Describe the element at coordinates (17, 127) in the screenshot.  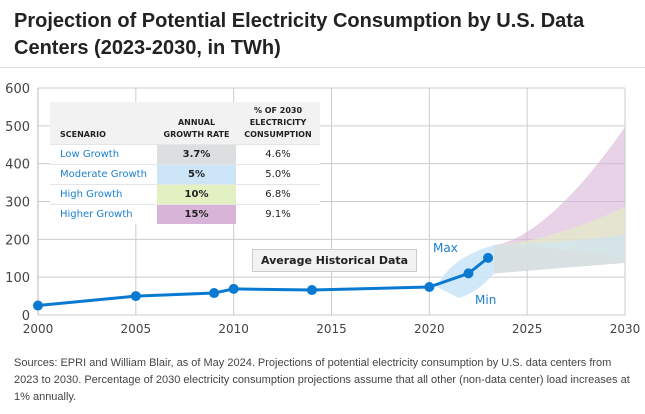
I see `y-tick-label: 500` at that location.